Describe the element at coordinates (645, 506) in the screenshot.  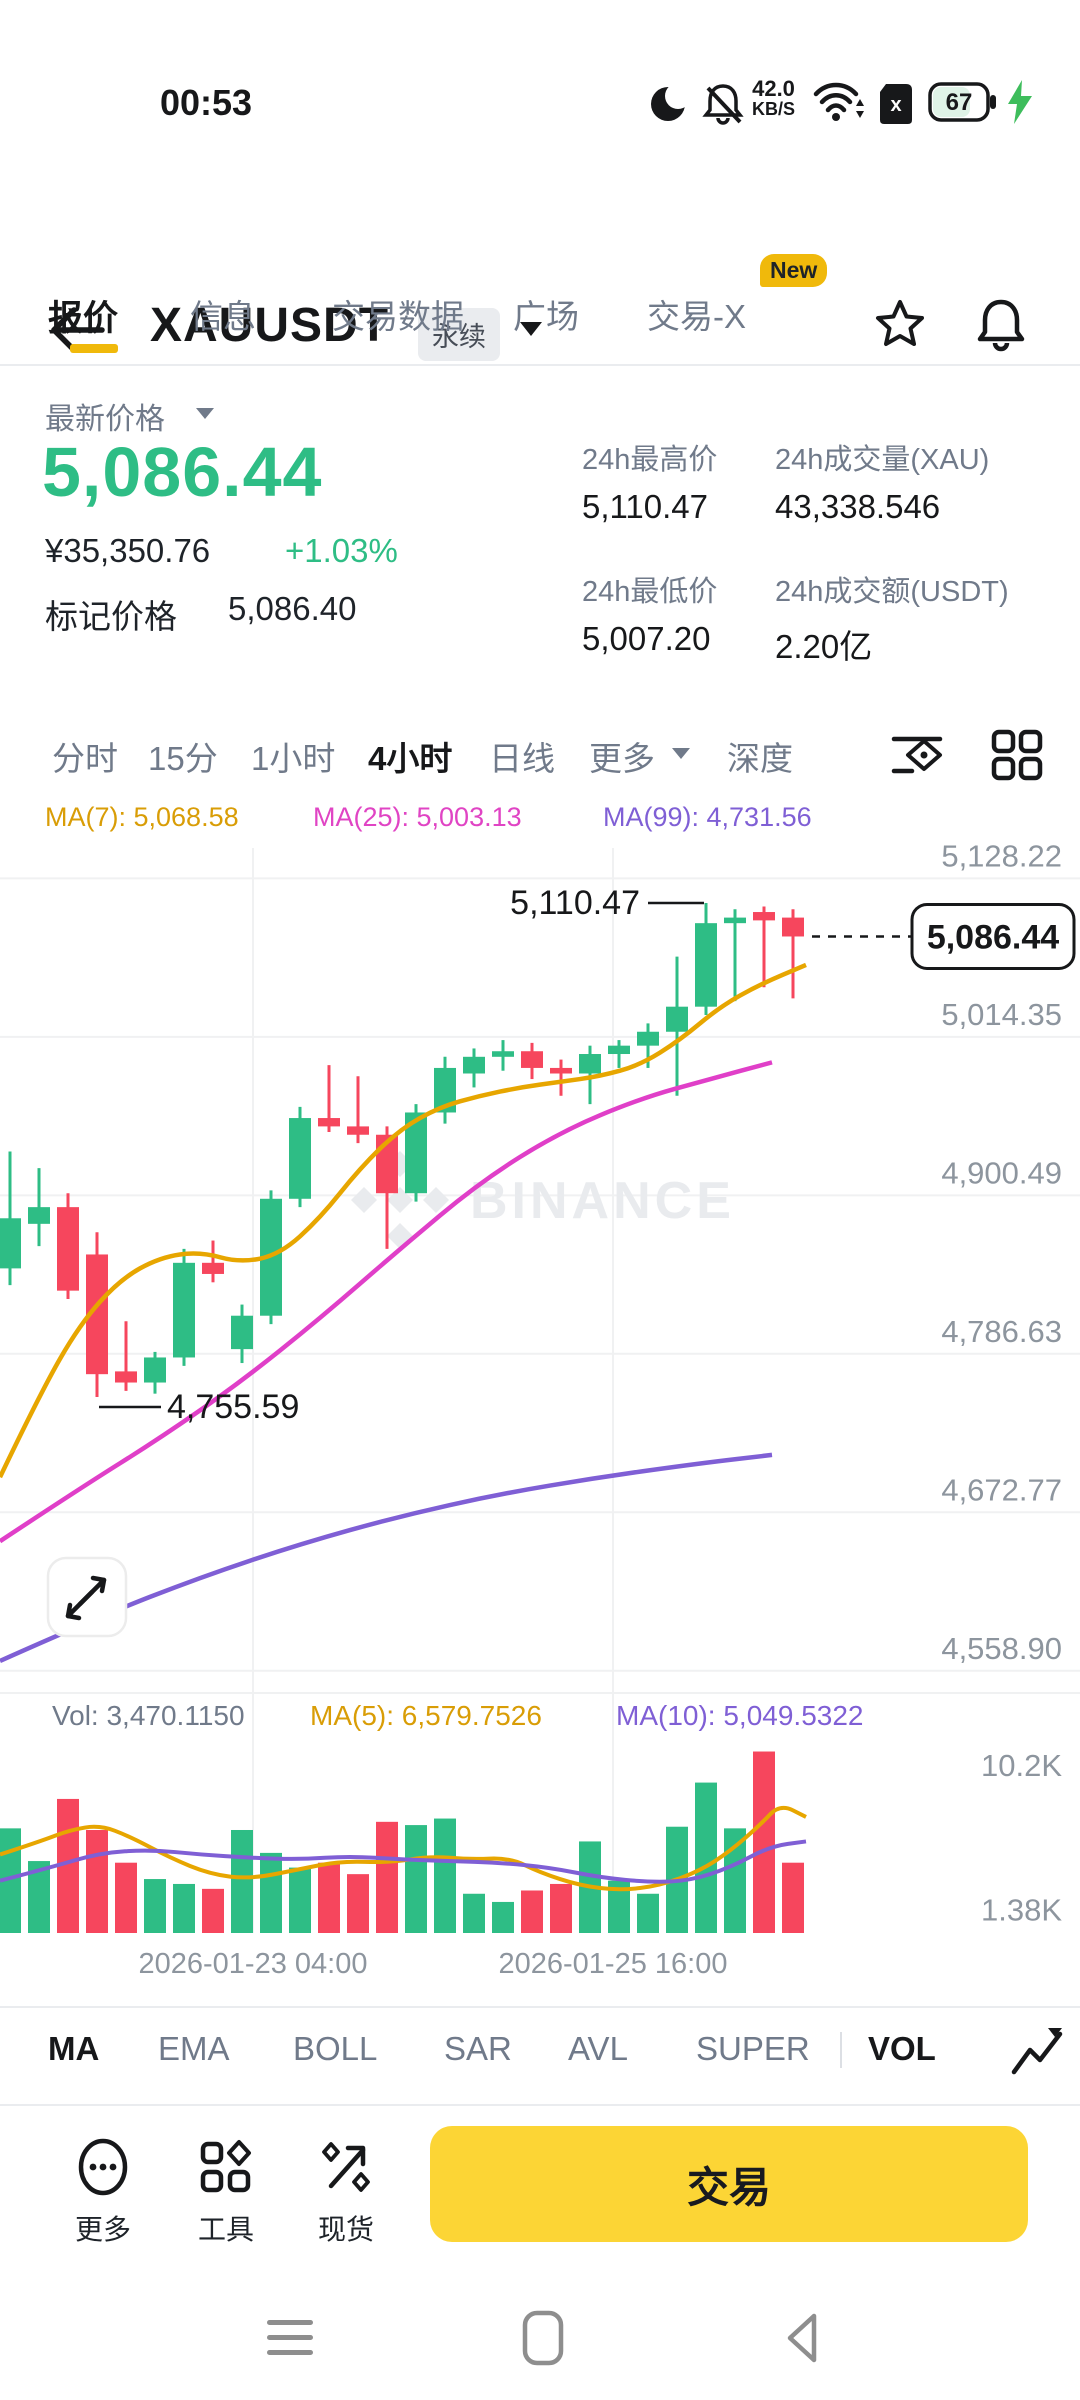
I see `high-24h-value: 5,110.47` at that location.